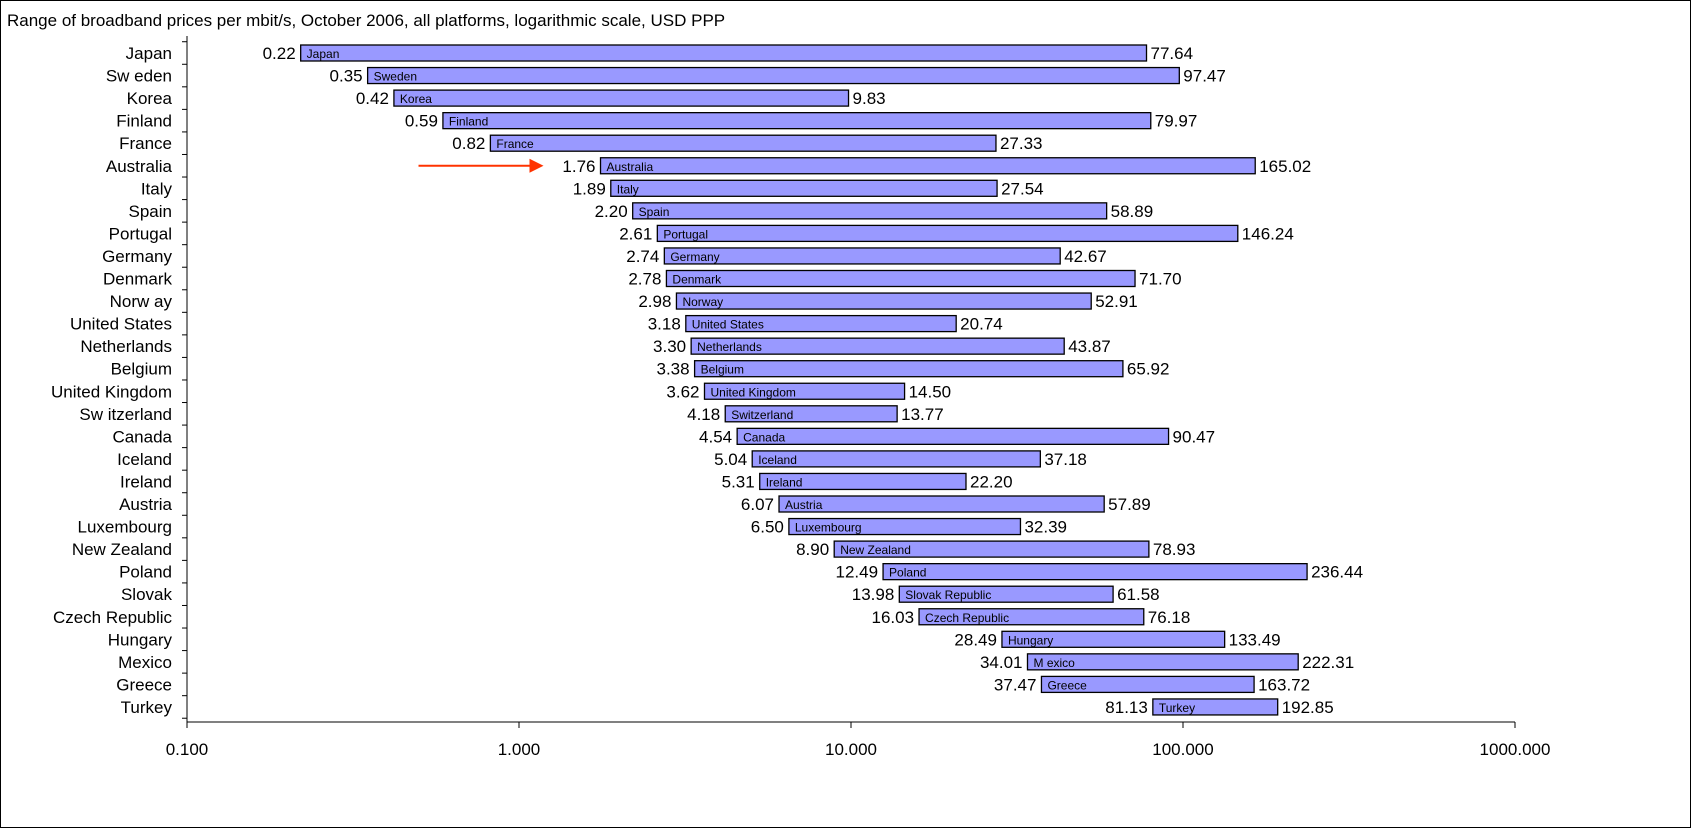  I want to click on category-label: Hungary, so click(140, 639).